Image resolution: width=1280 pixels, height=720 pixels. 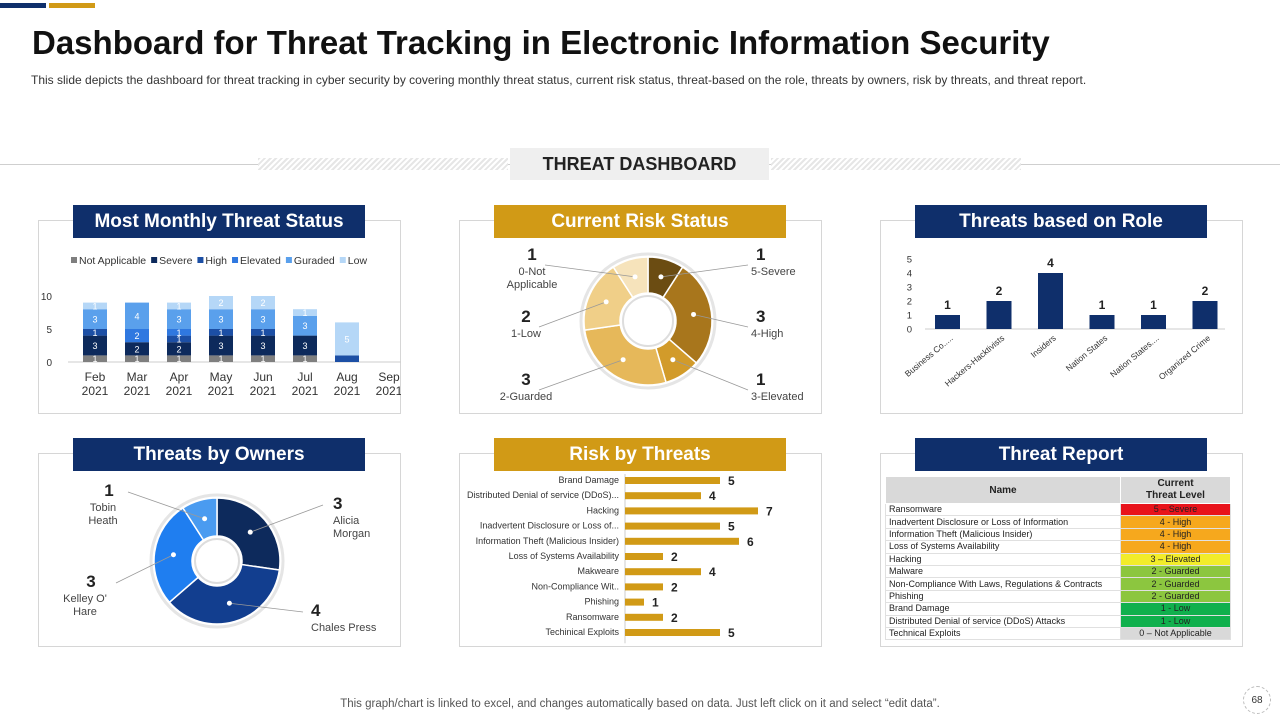 I want to click on threat-level-cell: 3 – Elevated, so click(x=1175, y=559).